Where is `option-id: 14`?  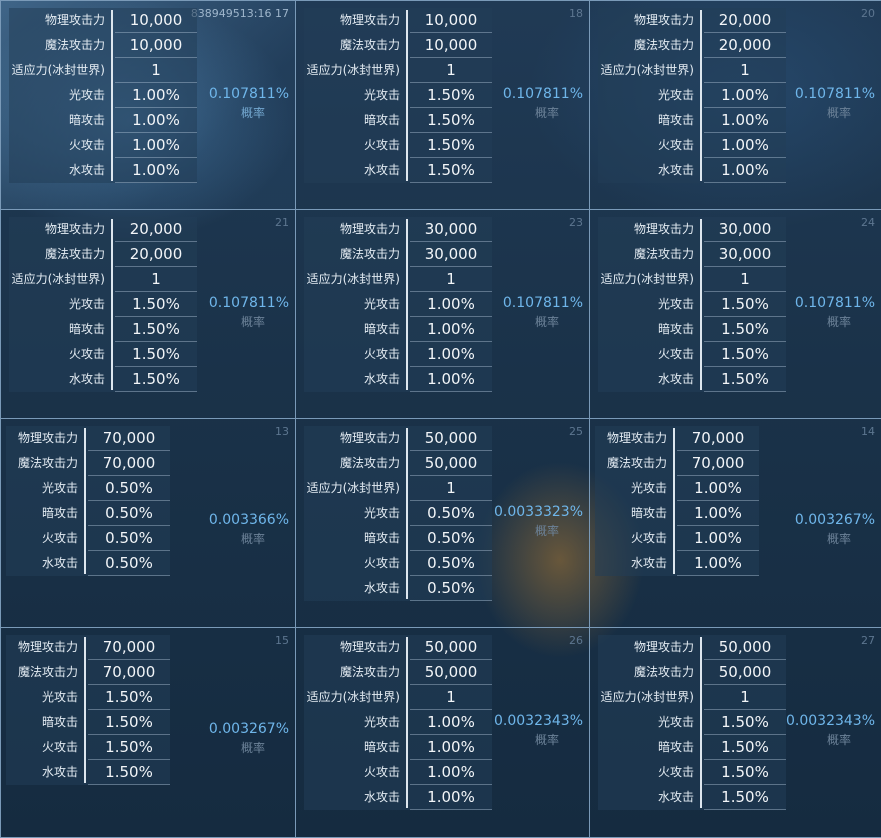
option-id: 14 is located at coordinates (868, 431).